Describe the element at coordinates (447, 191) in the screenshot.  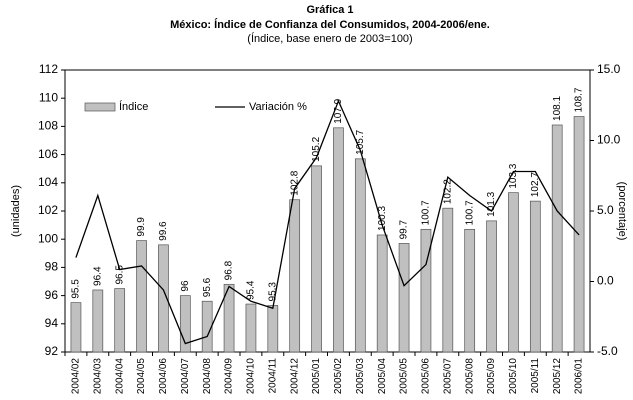
I see `data-label: 102.2` at that location.